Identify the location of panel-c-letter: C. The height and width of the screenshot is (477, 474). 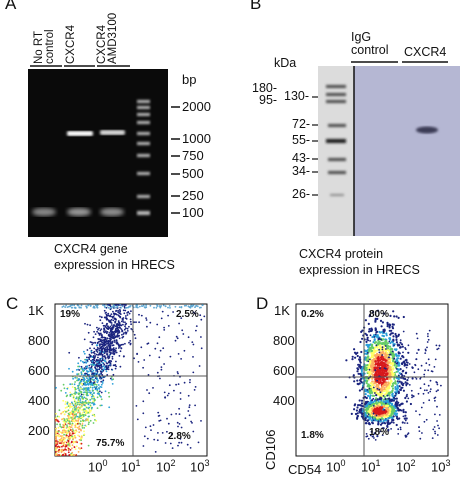
(12, 303).